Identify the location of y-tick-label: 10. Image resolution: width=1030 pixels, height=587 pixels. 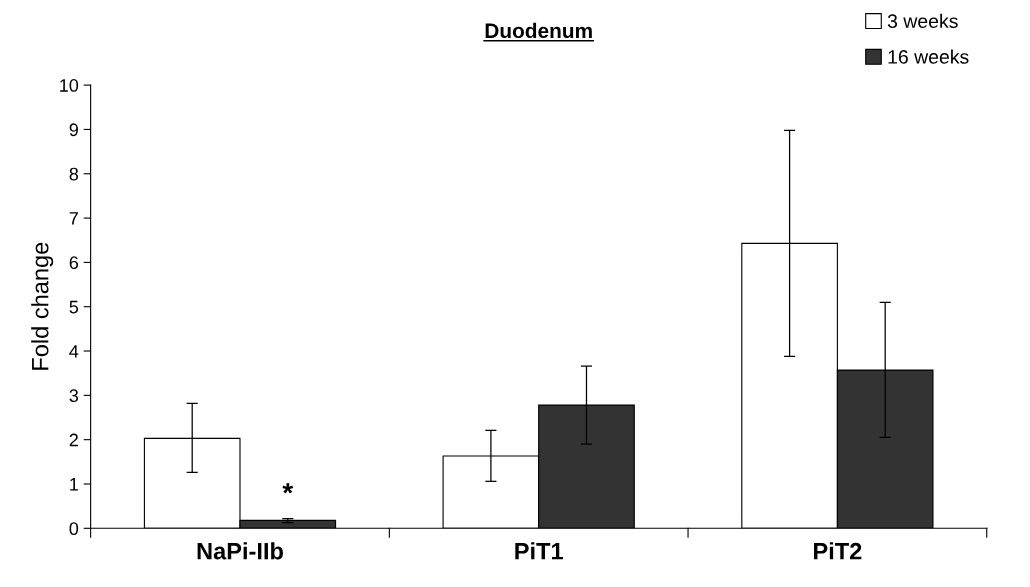
(69, 85).